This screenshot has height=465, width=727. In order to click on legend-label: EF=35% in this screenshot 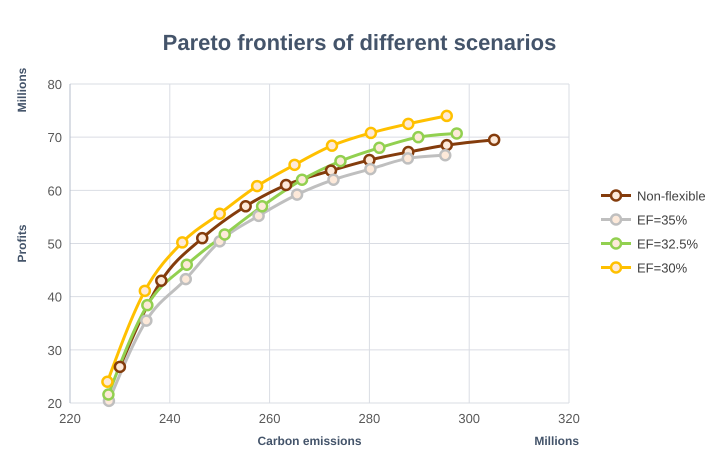, I will do `click(662, 220)`.